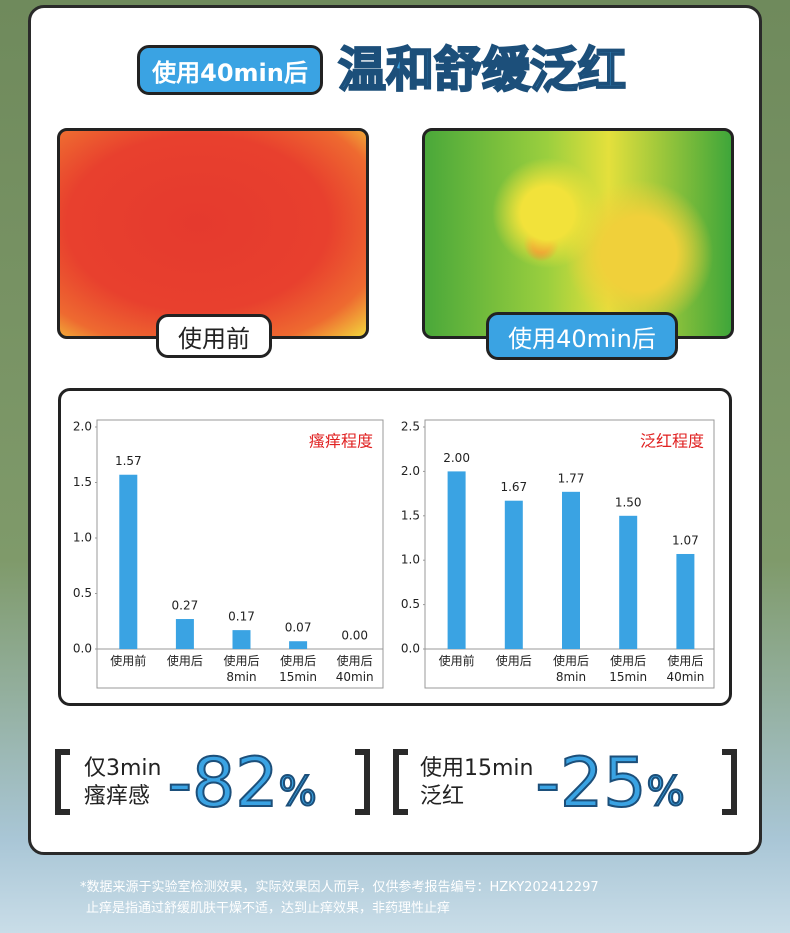 The image size is (790, 933). Describe the element at coordinates (185, 606) in the screenshot. I see `value-label: 0.27` at that location.